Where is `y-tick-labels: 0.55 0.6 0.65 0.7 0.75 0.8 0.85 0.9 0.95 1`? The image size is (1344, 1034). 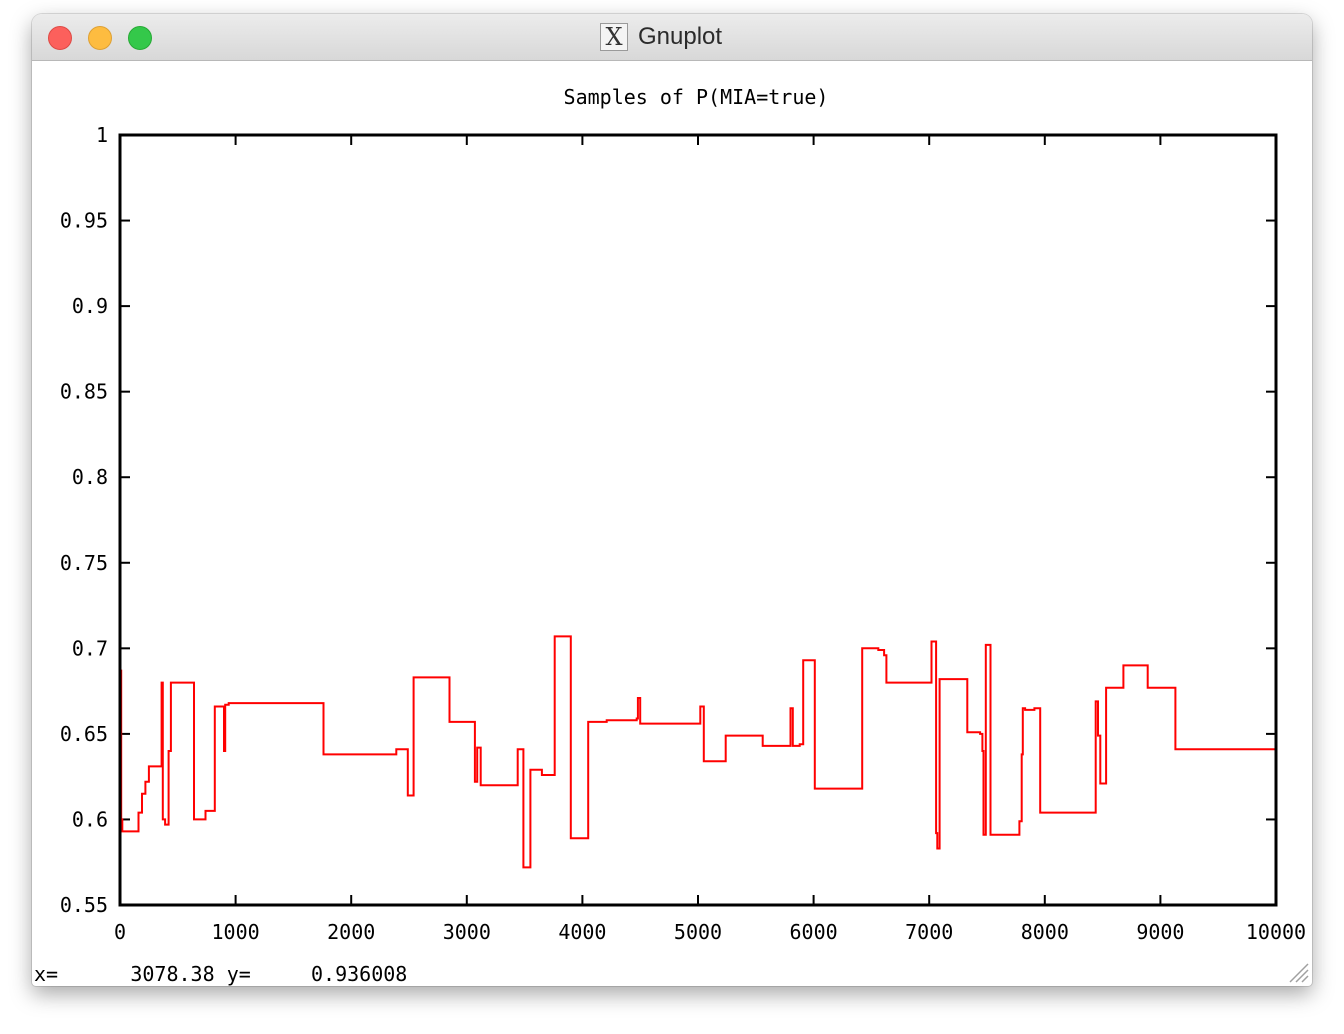 y-tick-labels: 0.55 0.6 0.65 0.7 0.75 0.8 0.85 0.9 0.95 1 is located at coordinates (84, 520).